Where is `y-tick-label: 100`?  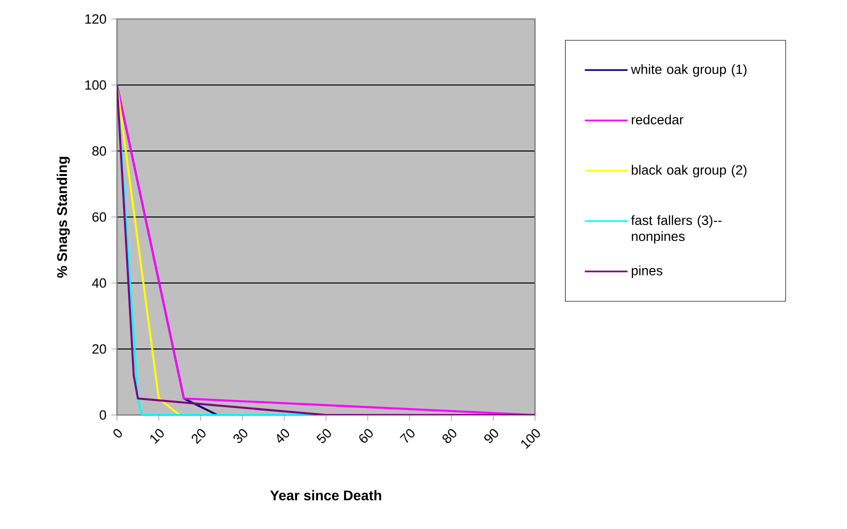
y-tick-label: 100 is located at coordinates (95, 85).